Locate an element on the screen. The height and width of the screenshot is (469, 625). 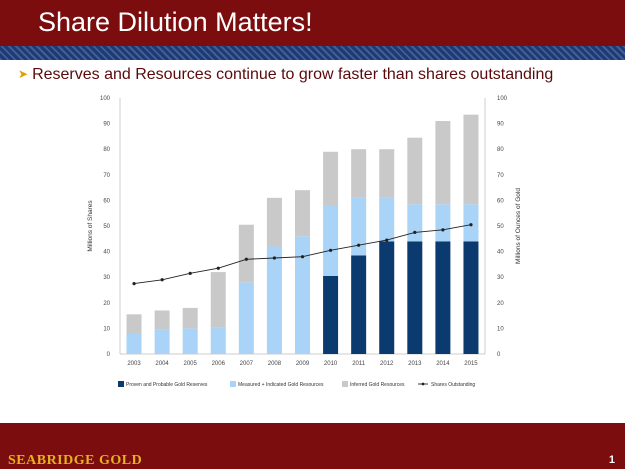
decorative-stripe is located at coordinates (312, 53).